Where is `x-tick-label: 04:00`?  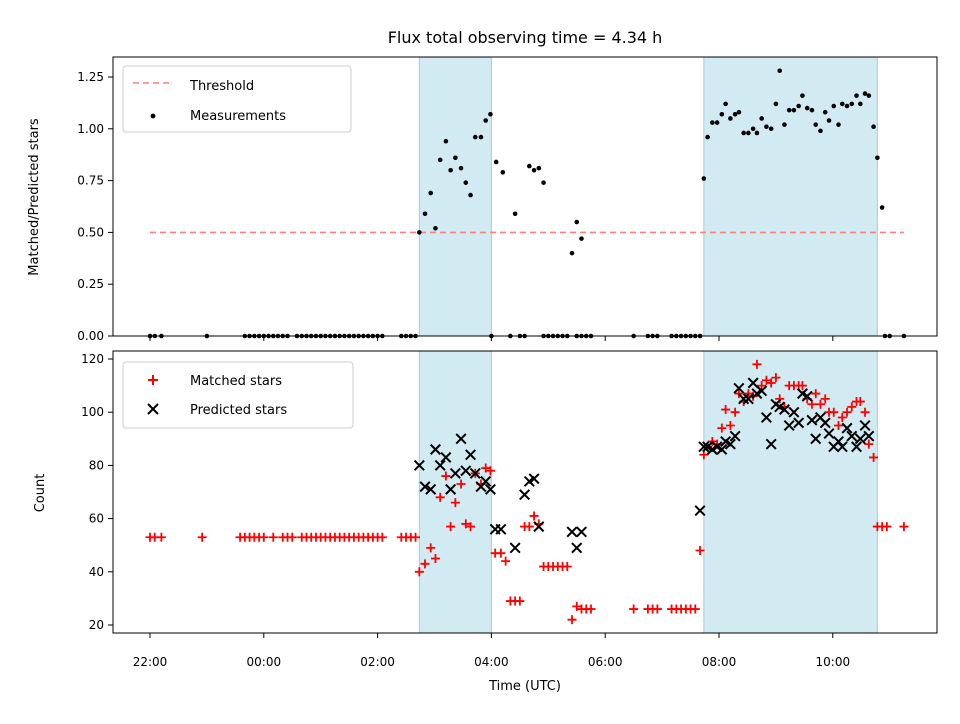
x-tick-label: 04:00 is located at coordinates (491, 662).